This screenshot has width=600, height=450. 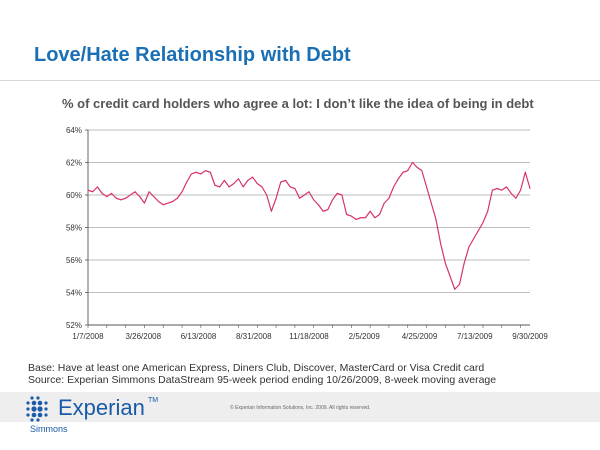 What do you see at coordinates (88, 336) in the screenshot?
I see `x-tick-label: 1/7/2008` at bounding box center [88, 336].